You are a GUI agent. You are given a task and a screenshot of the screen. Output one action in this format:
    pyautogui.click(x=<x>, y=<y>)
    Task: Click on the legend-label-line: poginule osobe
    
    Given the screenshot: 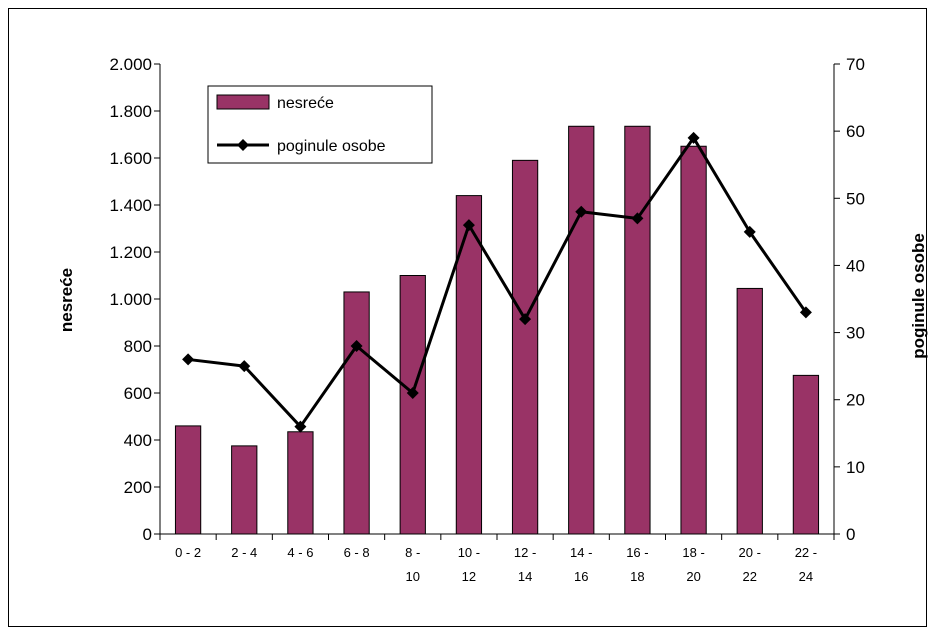 What is the action you would take?
    pyautogui.click(x=331, y=146)
    